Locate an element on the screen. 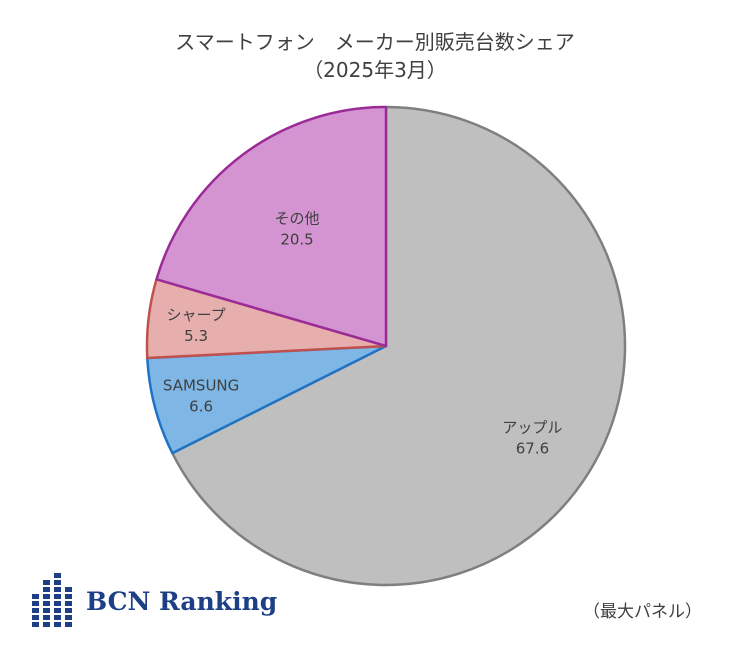 The height and width of the screenshot is (647, 750). bcn-logo-icon is located at coordinates (52, 600).